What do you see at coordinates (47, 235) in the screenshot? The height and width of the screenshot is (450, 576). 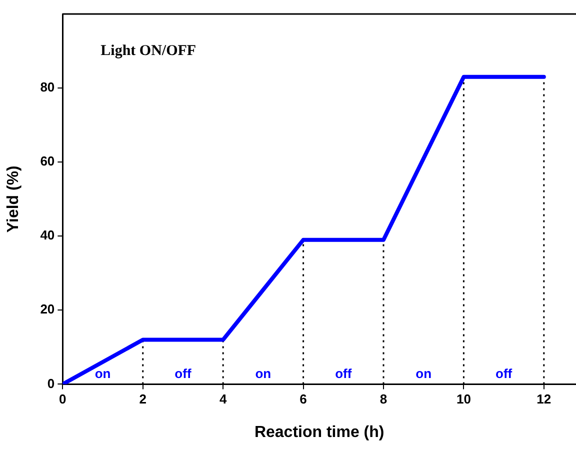 I see `y-tick-label: 40` at bounding box center [47, 235].